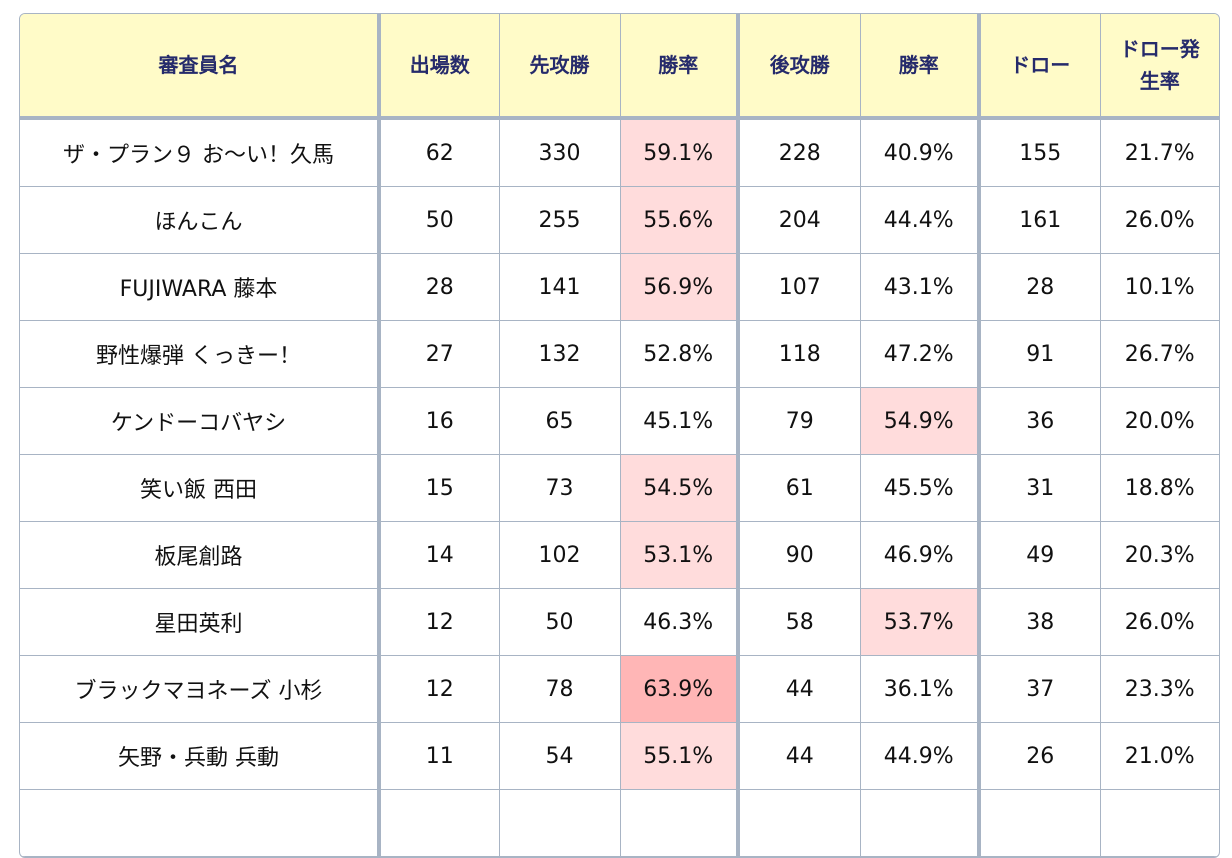  Describe the element at coordinates (1039, 287) in the screenshot. I see `draws-cell: 28` at that location.